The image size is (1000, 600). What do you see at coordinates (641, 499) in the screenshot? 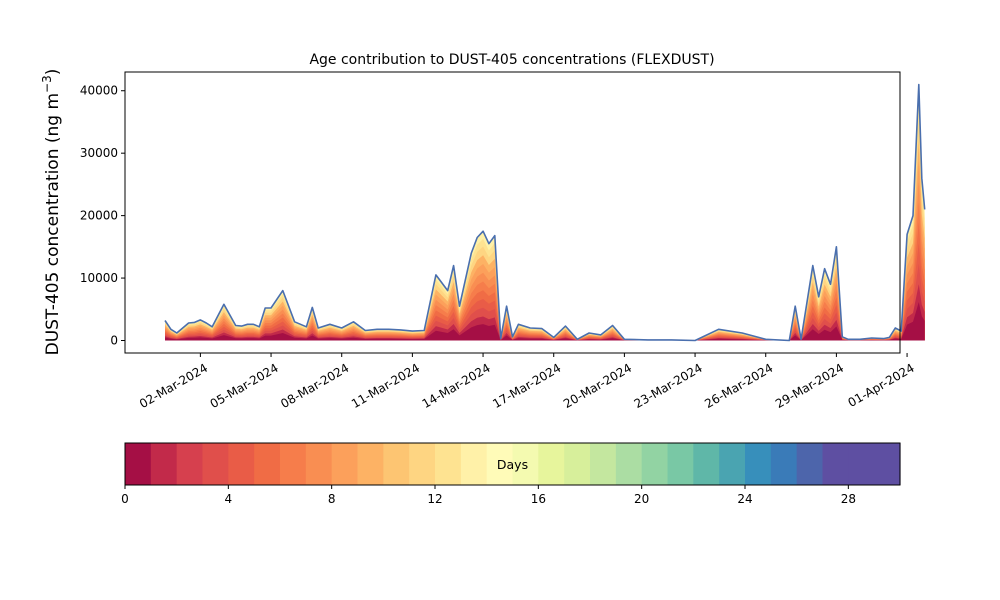
I see `colorbar-tick-label: 20` at bounding box center [641, 499].